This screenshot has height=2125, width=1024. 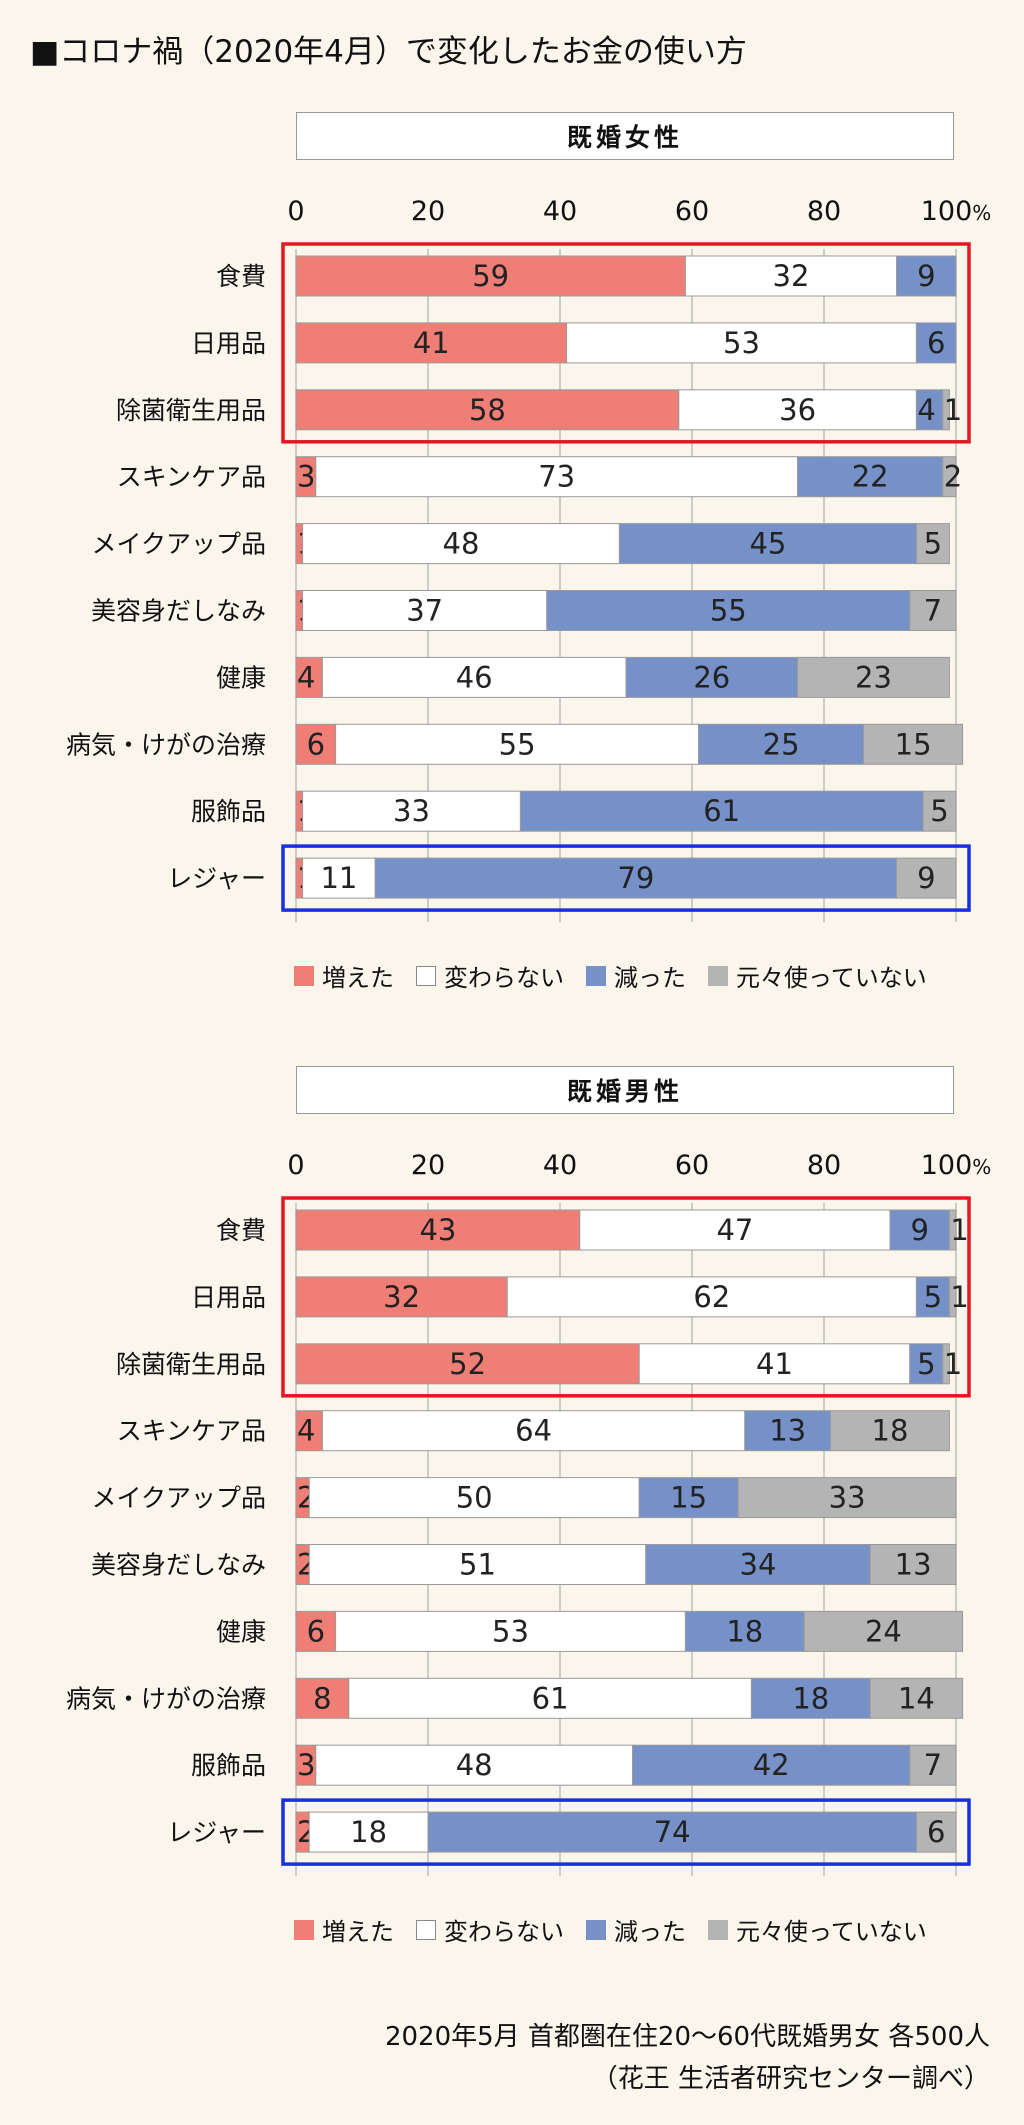 I want to click on x-tick-label: 0, so click(x=295, y=211).